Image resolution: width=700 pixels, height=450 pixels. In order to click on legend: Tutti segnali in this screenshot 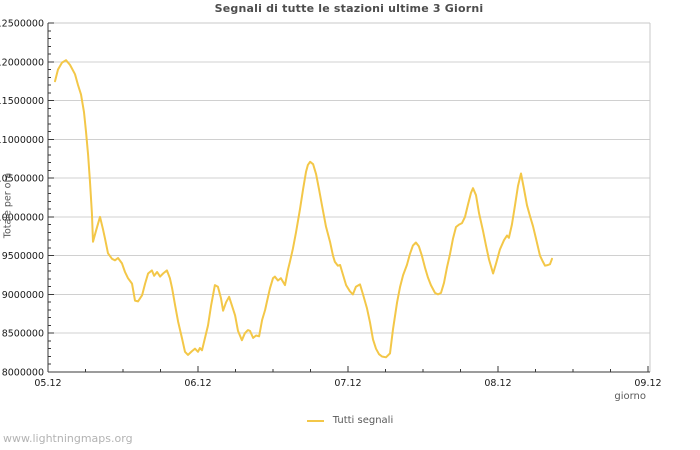, I will do `click(350, 420)`.